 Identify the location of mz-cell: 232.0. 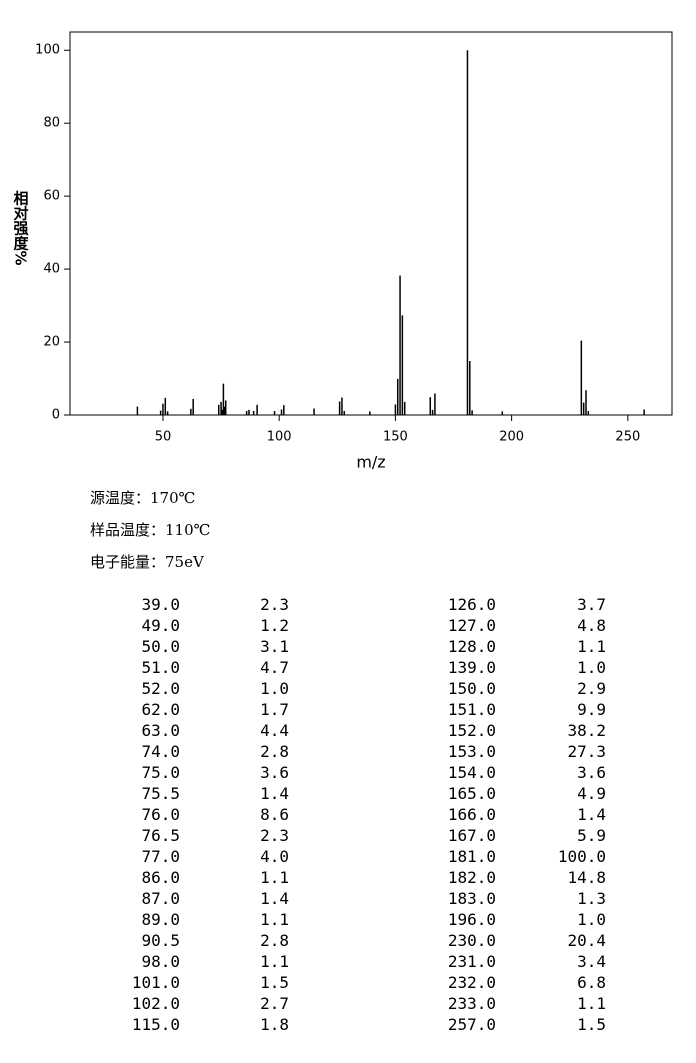
(471, 982).